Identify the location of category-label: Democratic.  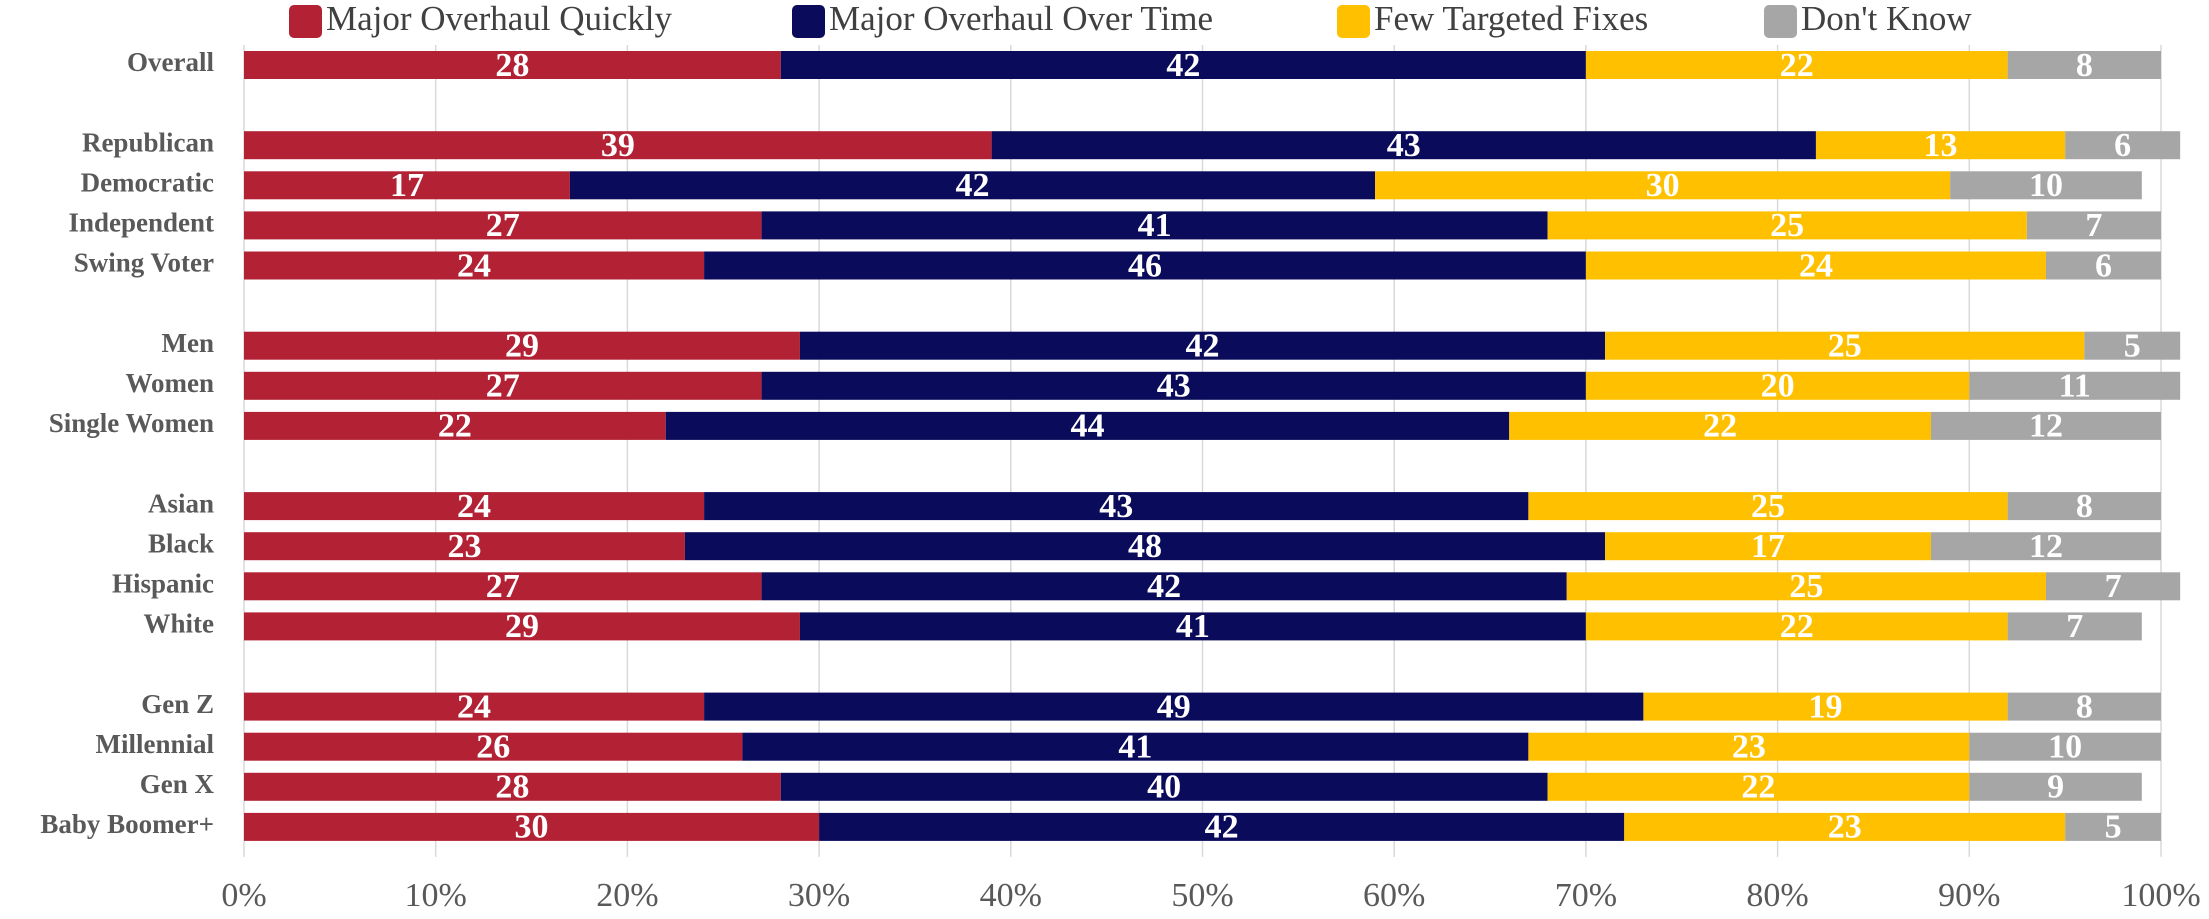
(147, 183).